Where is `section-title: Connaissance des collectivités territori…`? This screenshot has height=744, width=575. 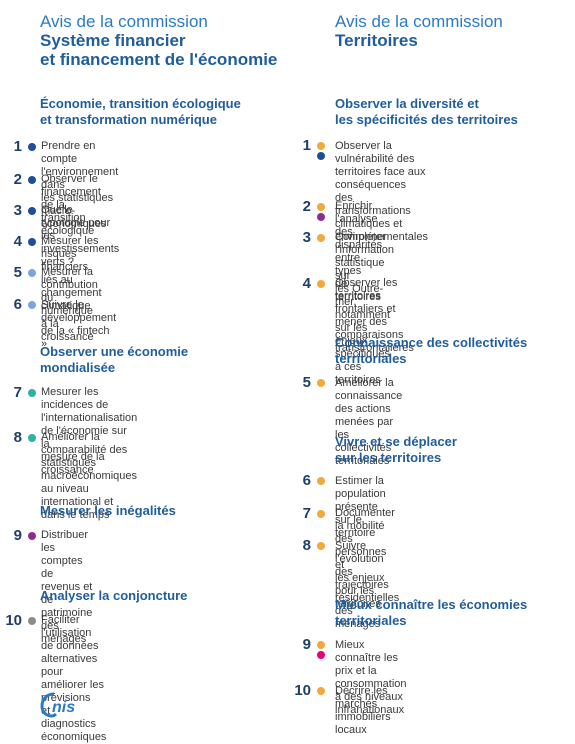 section-title: Connaissance des collectivités territori… is located at coordinates (431, 351).